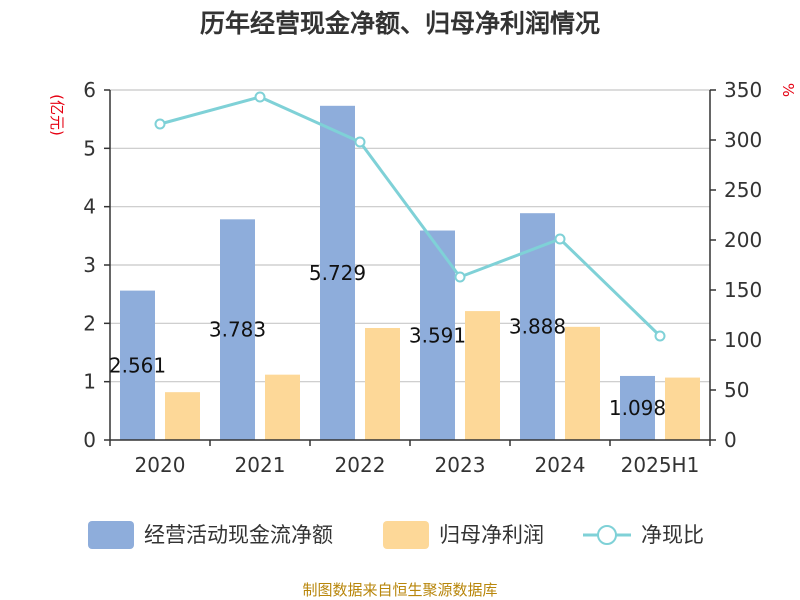 The width and height of the screenshot is (800, 600). I want to click on legend-label: 经营活动现金流净额, so click(238, 535).